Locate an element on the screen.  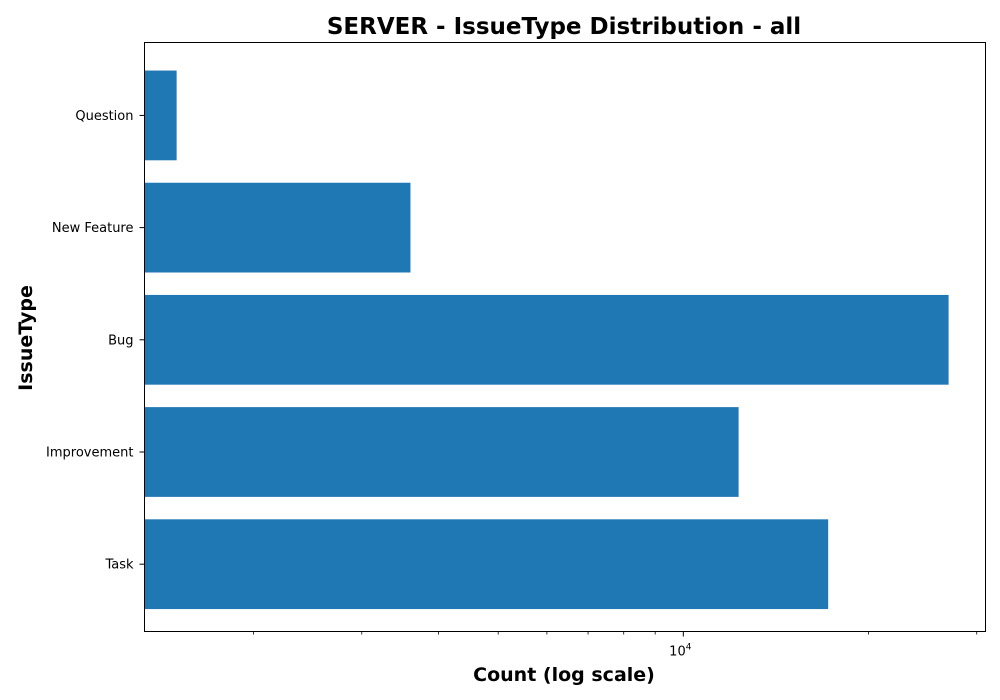
bar-task is located at coordinates (486, 564).